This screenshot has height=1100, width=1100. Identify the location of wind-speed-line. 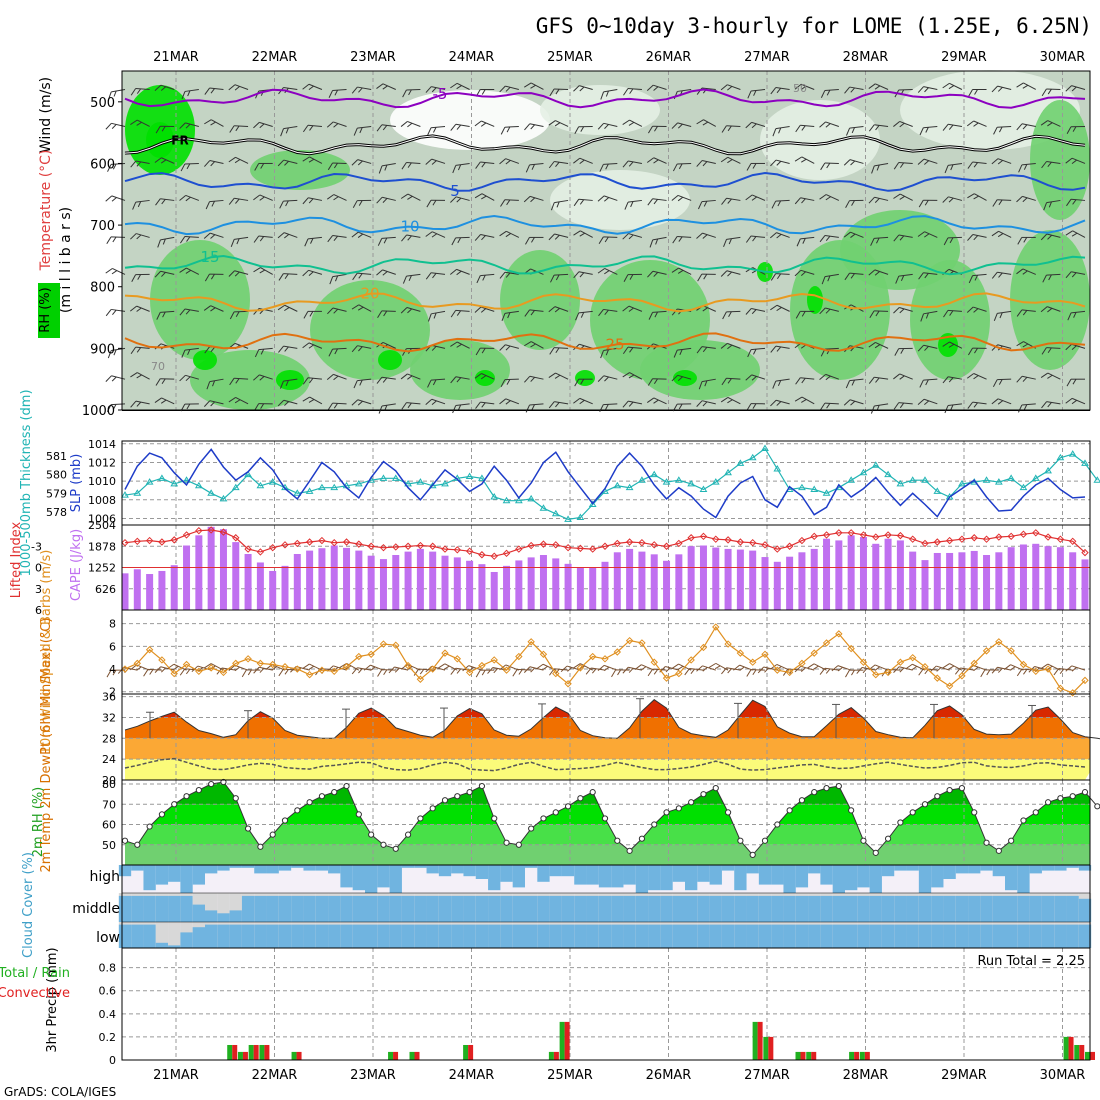
(605, 659).